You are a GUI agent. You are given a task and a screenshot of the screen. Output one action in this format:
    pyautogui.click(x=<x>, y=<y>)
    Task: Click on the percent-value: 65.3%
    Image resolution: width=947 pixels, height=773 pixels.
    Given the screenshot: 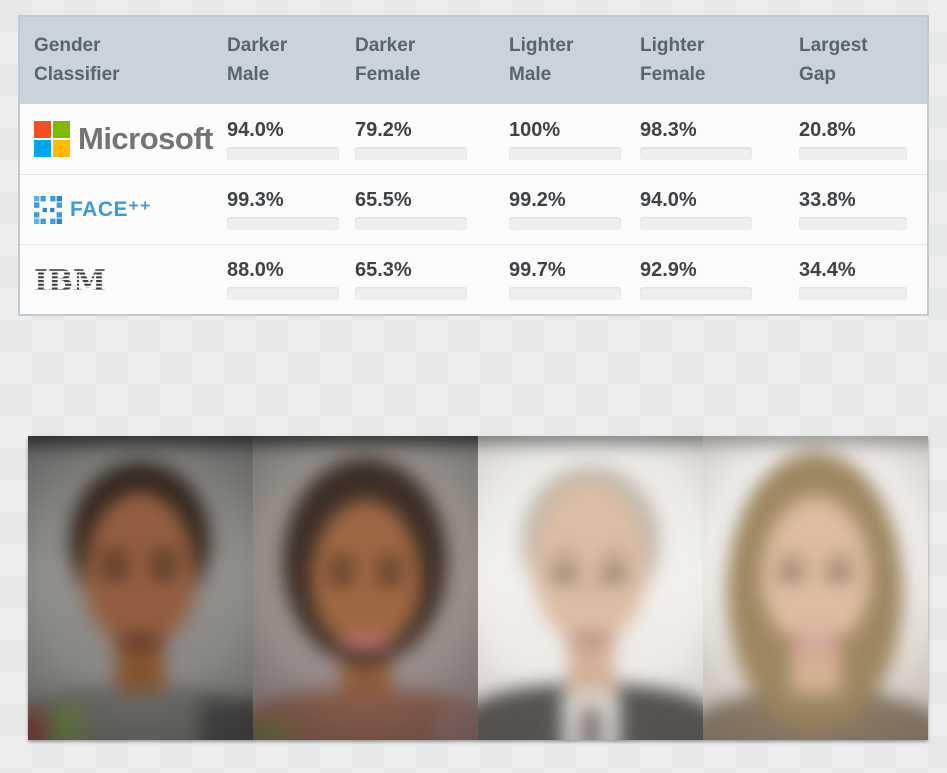 What is the action you would take?
    pyautogui.click(x=383, y=270)
    